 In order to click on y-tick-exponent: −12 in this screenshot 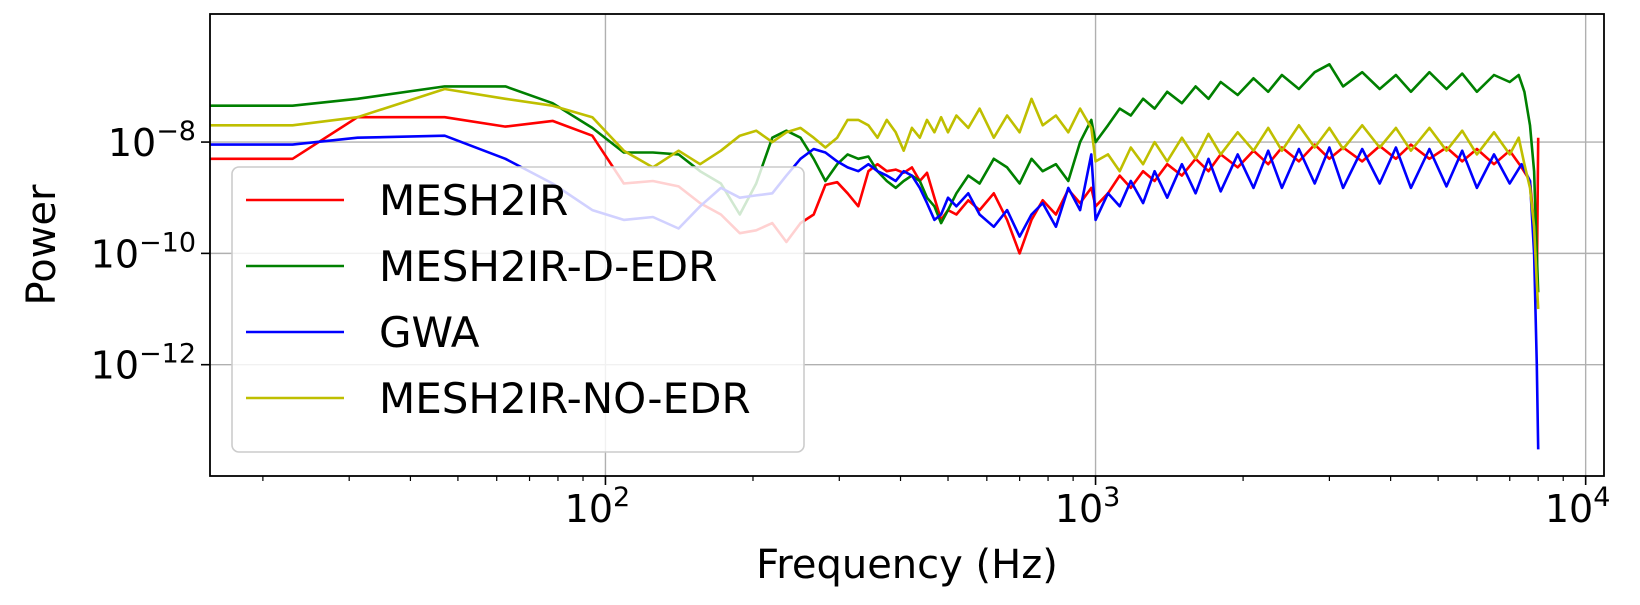, I will do `click(167, 354)`.